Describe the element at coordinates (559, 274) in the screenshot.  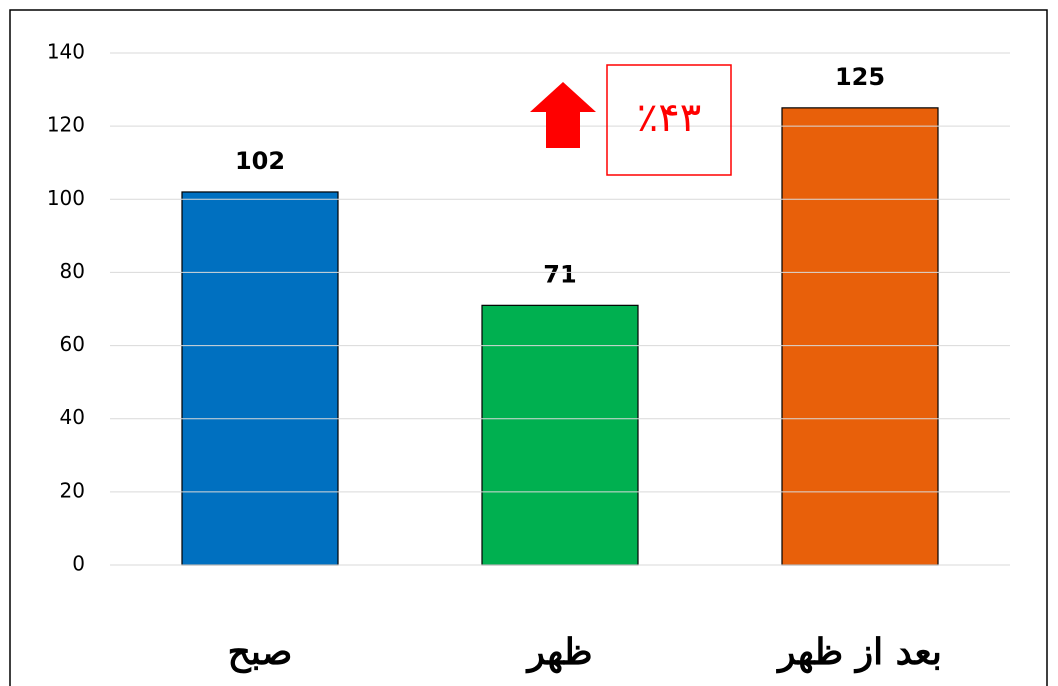
I see `value-label: 71` at that location.